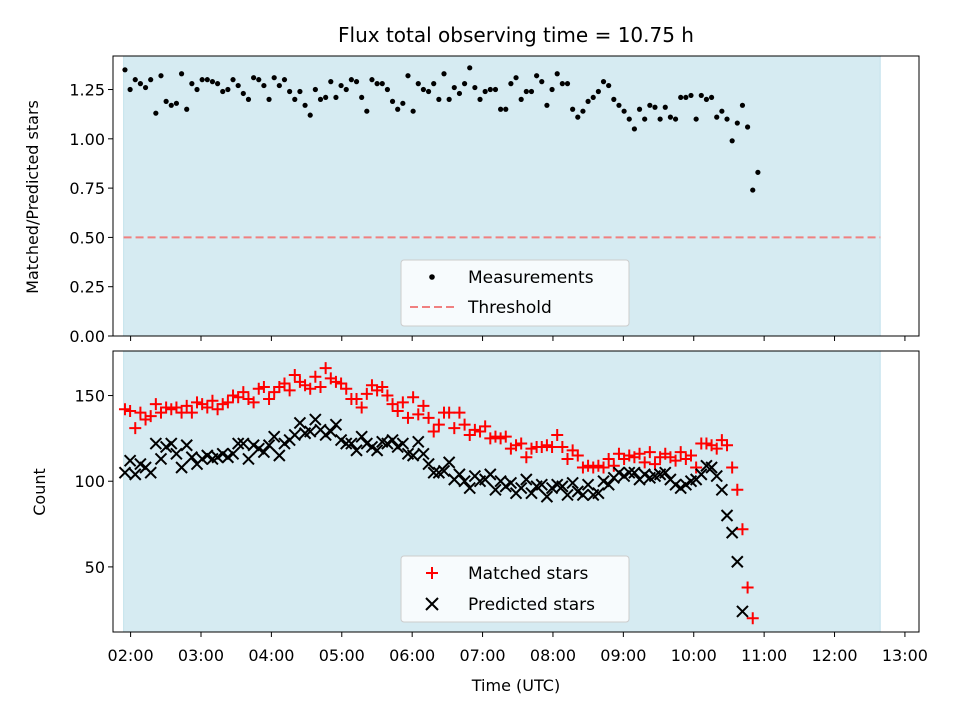  What do you see at coordinates (518, 338) in the screenshot?
I see `ratio-x-ticks` at bounding box center [518, 338].